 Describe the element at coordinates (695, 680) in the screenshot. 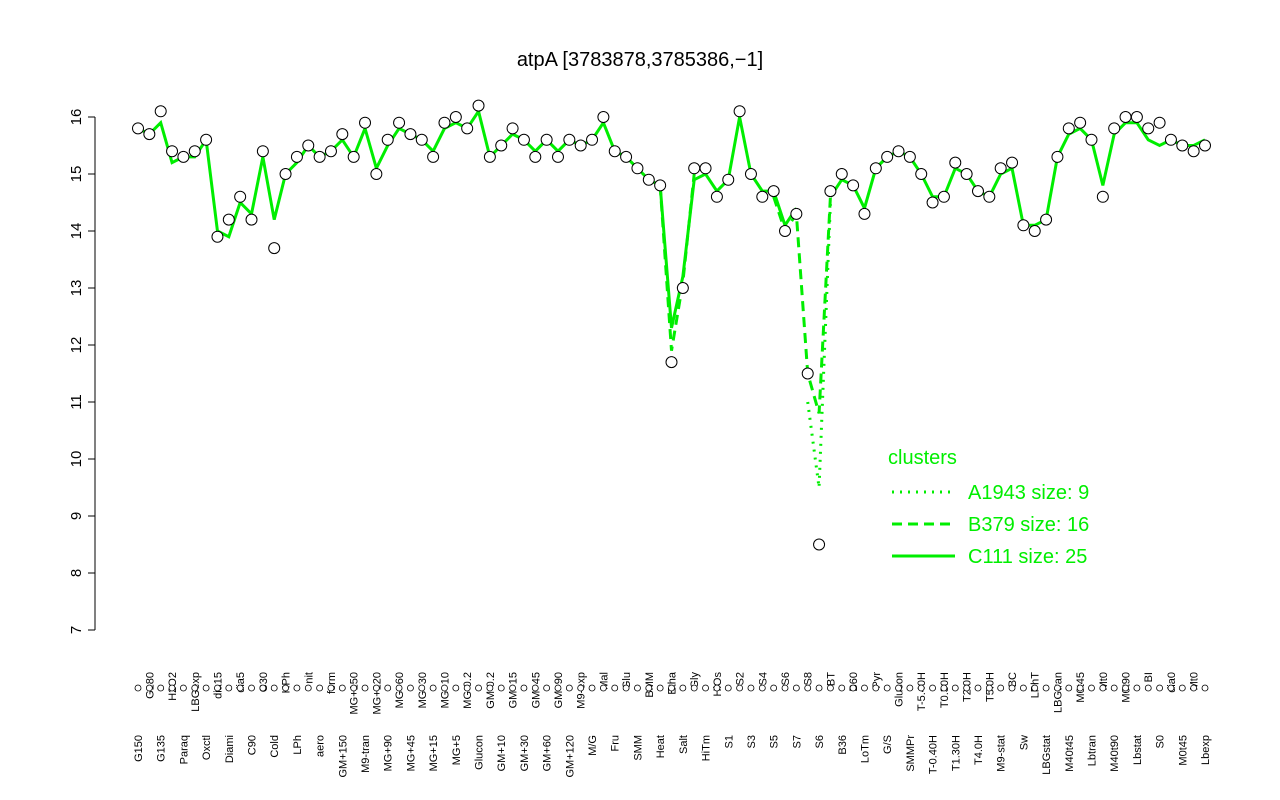

I see `x-tick-label: Gly` at that location.